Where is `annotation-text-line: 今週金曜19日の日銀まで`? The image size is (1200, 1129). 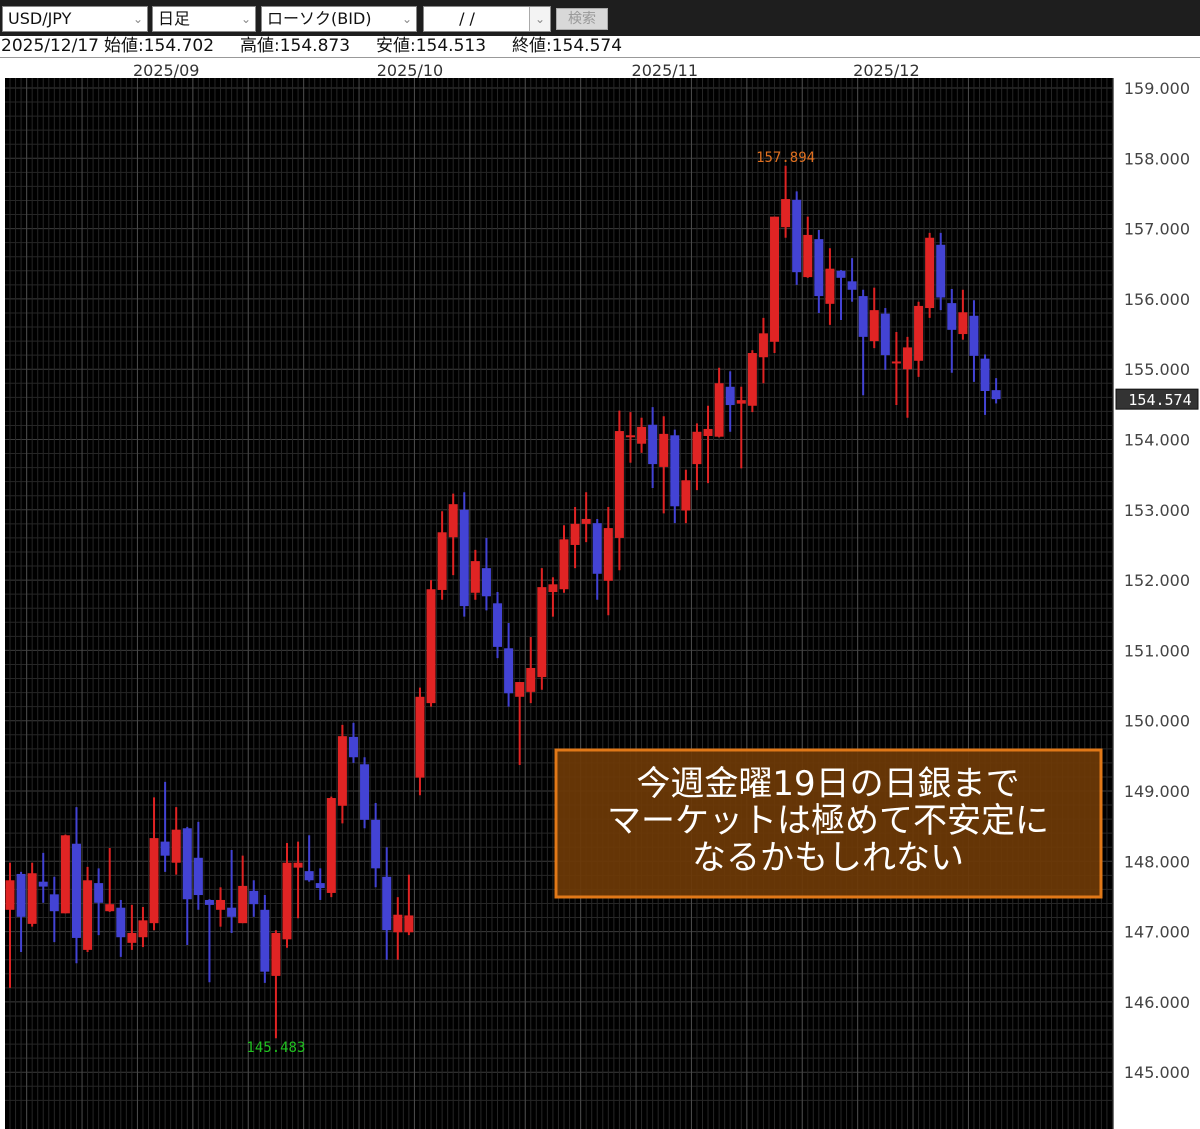 annotation-text-line: 今週金曜19日の日銀まで is located at coordinates (827, 784).